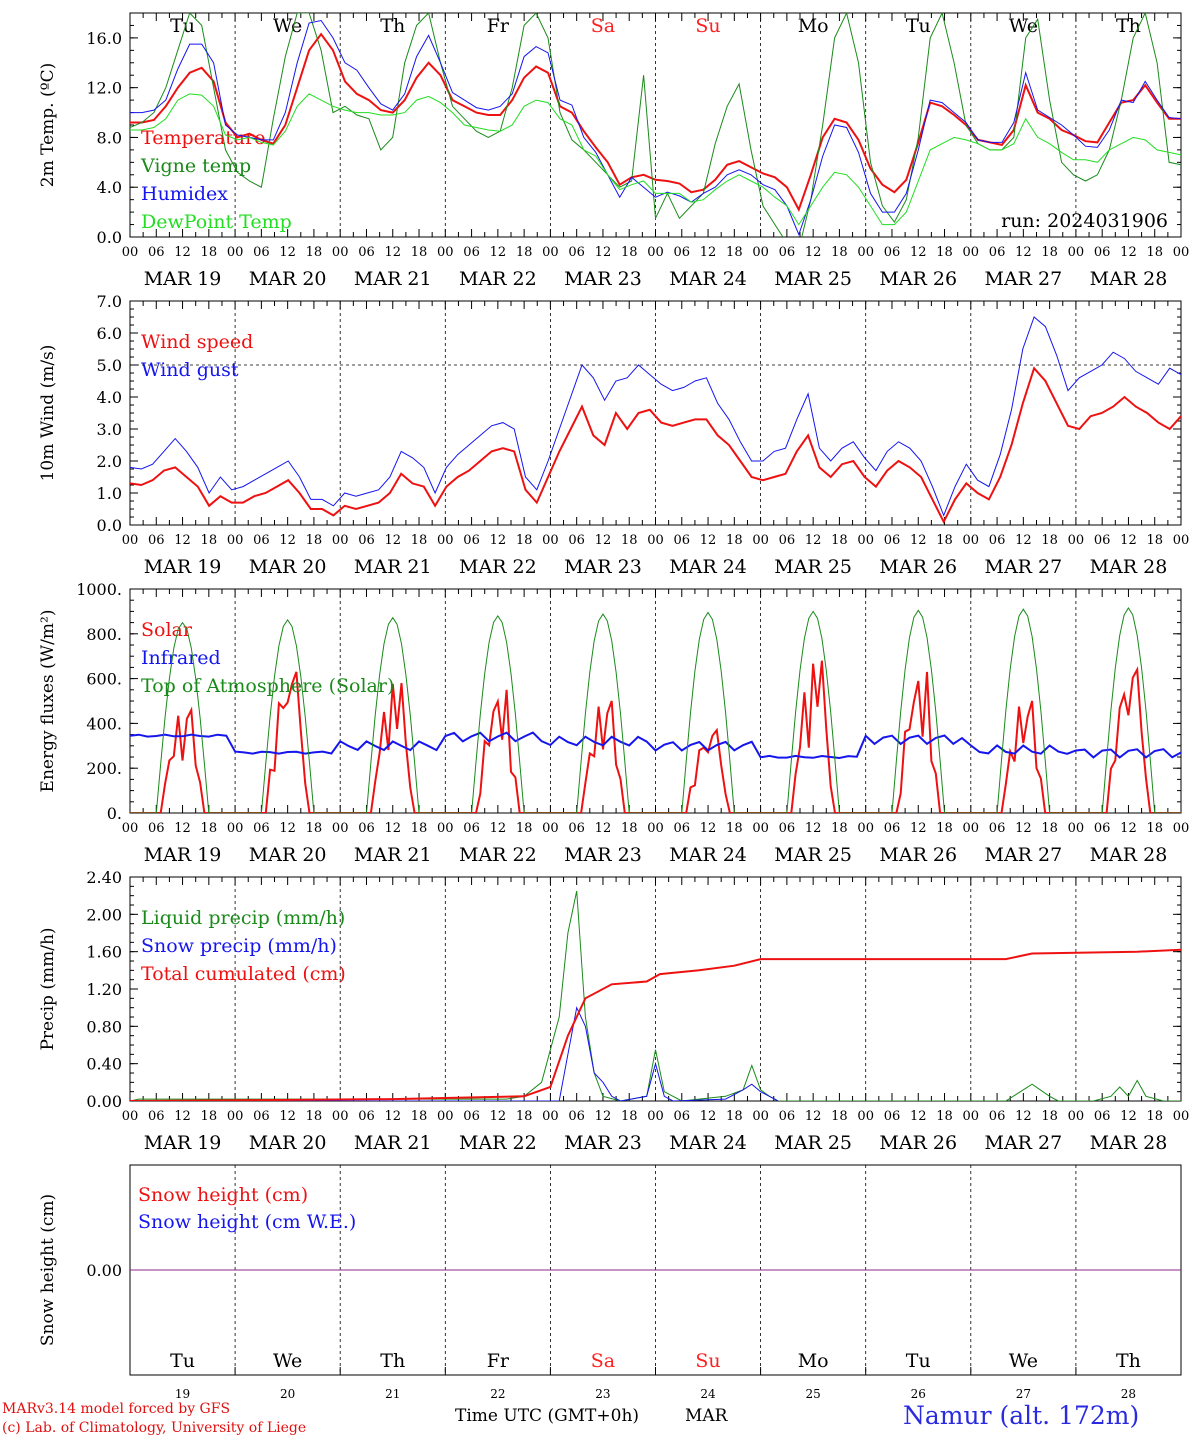 The width and height of the screenshot is (1194, 1440). Describe the element at coordinates (267, 686) in the screenshot. I see `legend-entry: Top of Atmosphere (Solar)` at that location.